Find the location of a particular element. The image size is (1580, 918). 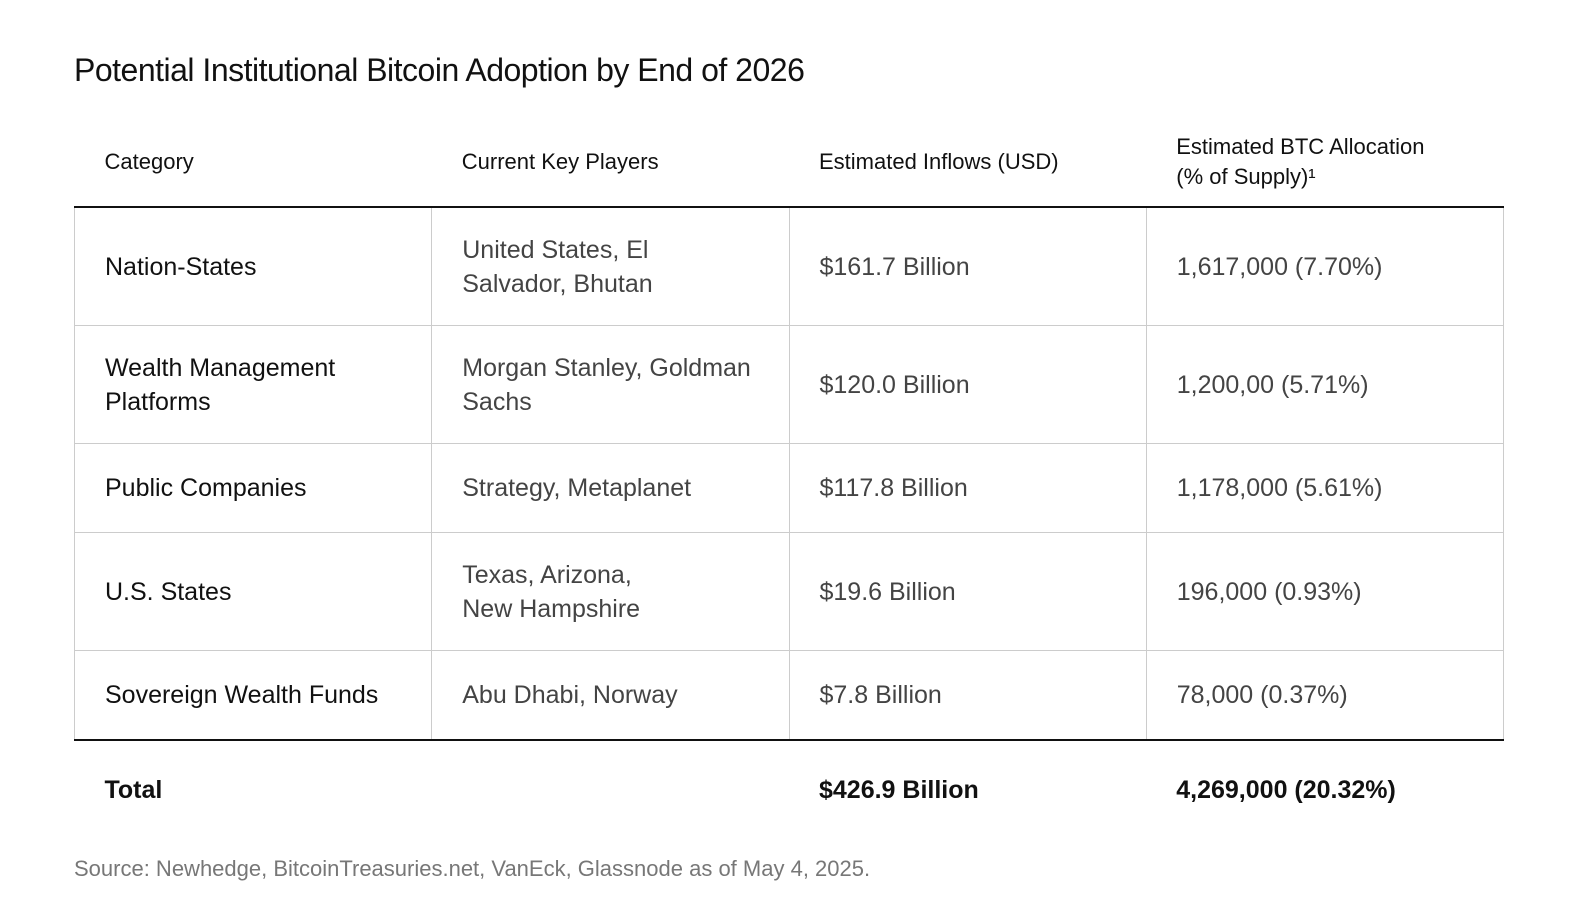

category-cell: Nation-States is located at coordinates (253, 266).